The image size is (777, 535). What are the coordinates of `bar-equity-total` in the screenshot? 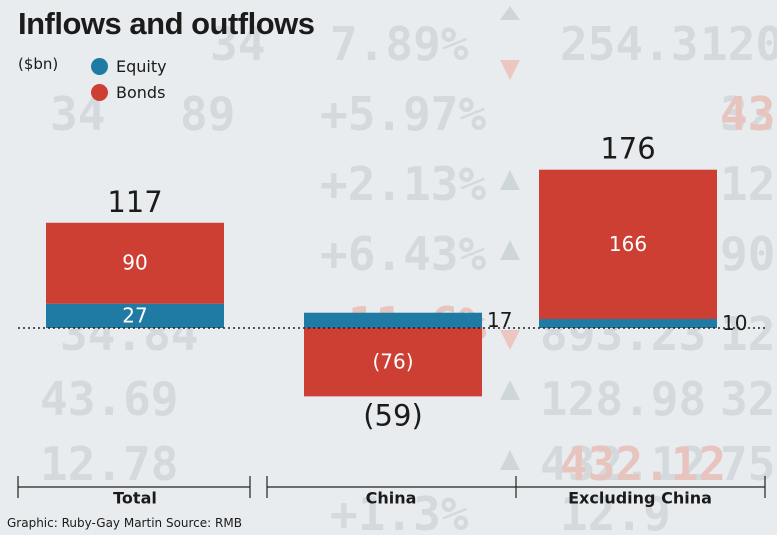 It's located at (135, 315).